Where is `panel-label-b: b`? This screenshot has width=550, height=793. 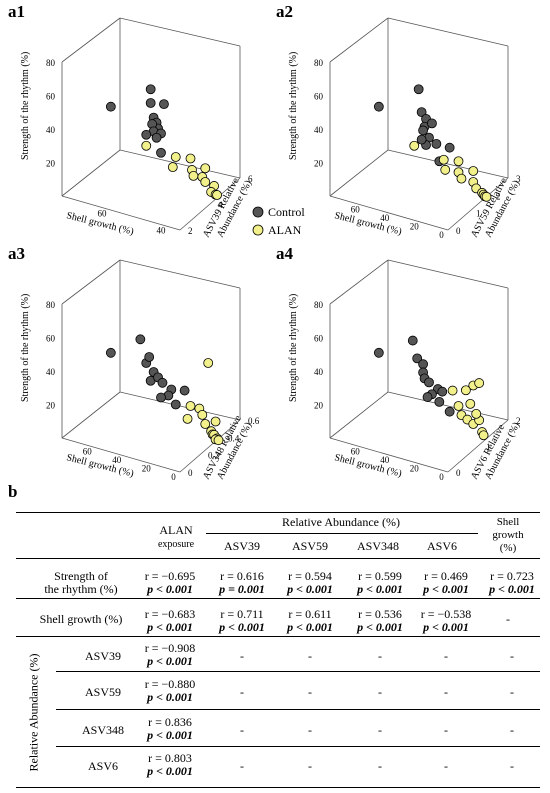
panel-label-b: b is located at coordinates (13, 491).